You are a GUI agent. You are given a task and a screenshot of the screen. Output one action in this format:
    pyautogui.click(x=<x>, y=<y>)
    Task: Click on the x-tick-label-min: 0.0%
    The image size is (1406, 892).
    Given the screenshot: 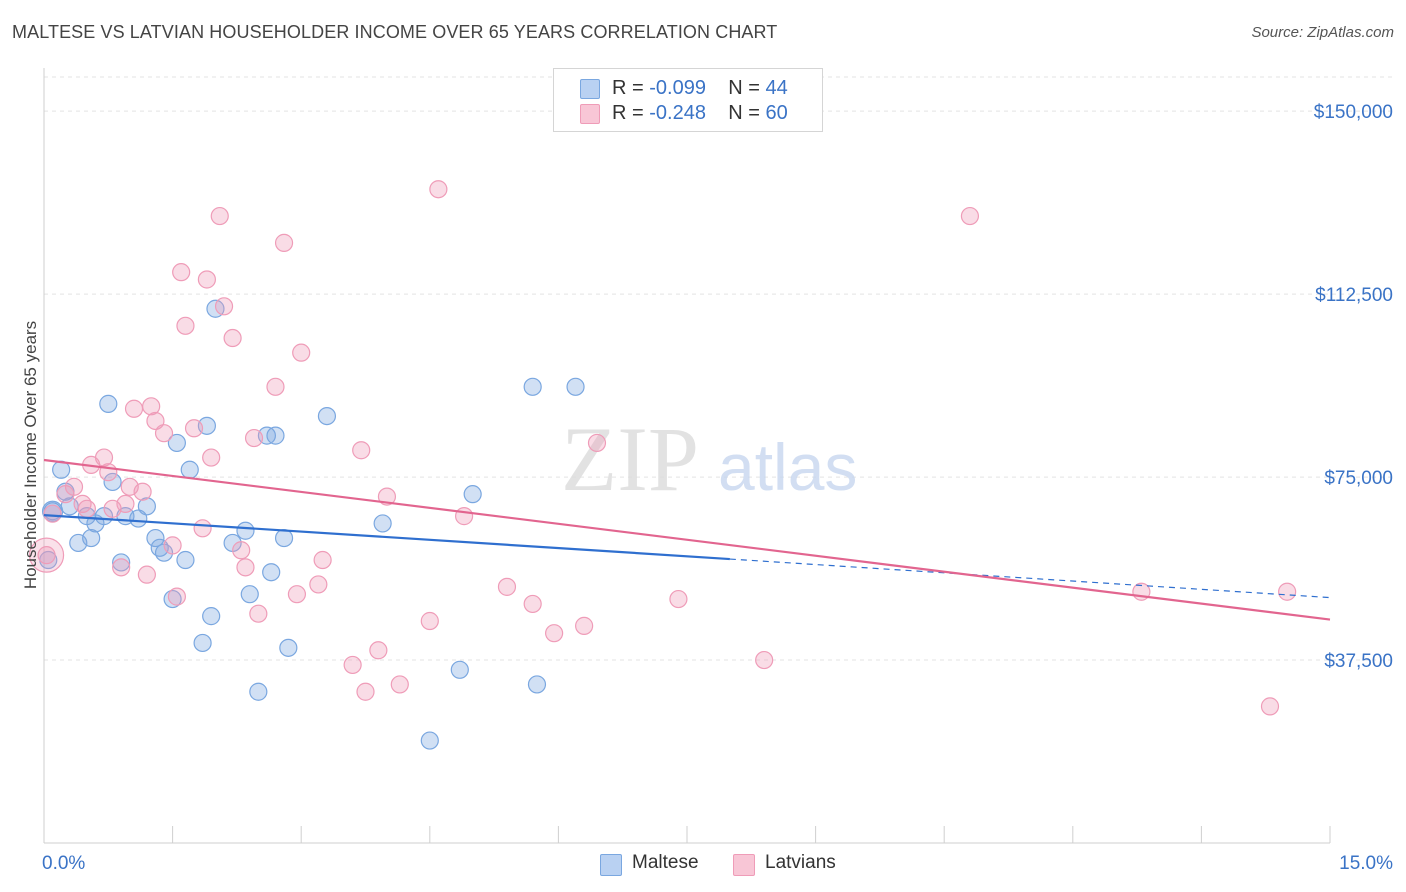 What is the action you would take?
    pyautogui.click(x=63, y=863)
    